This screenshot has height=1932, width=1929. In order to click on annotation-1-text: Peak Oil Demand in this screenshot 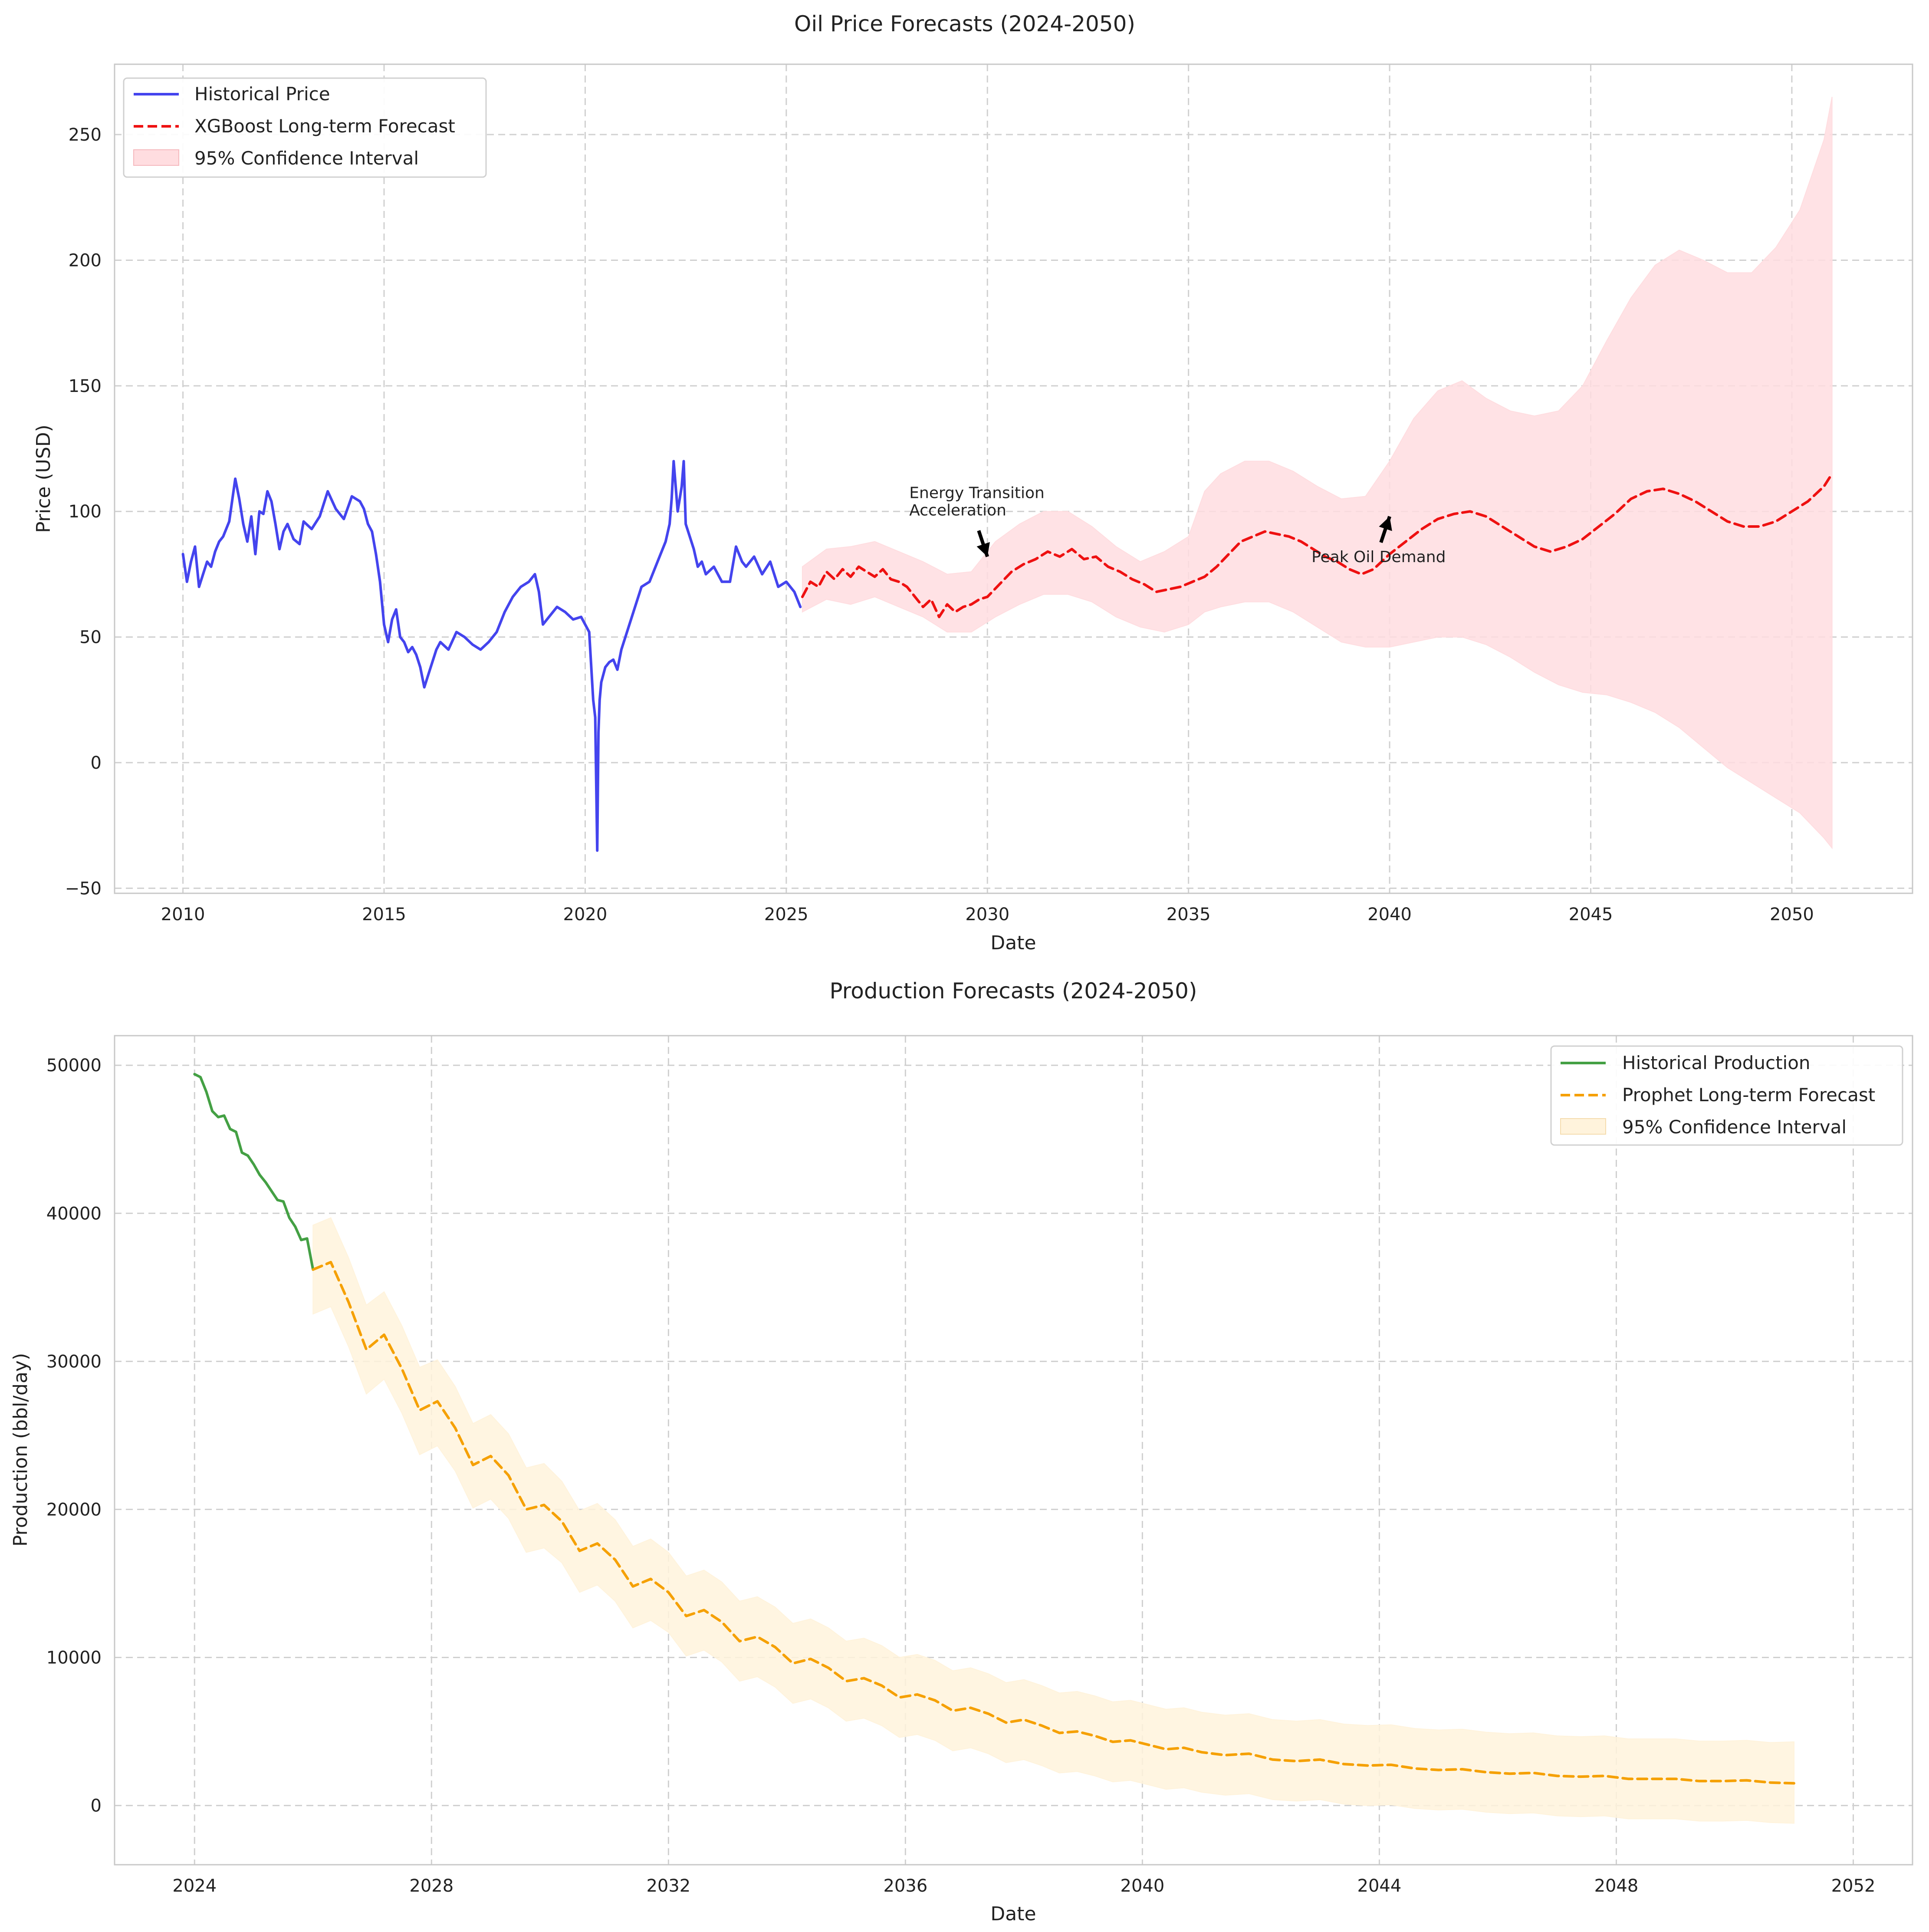, I will do `click(1378, 557)`.